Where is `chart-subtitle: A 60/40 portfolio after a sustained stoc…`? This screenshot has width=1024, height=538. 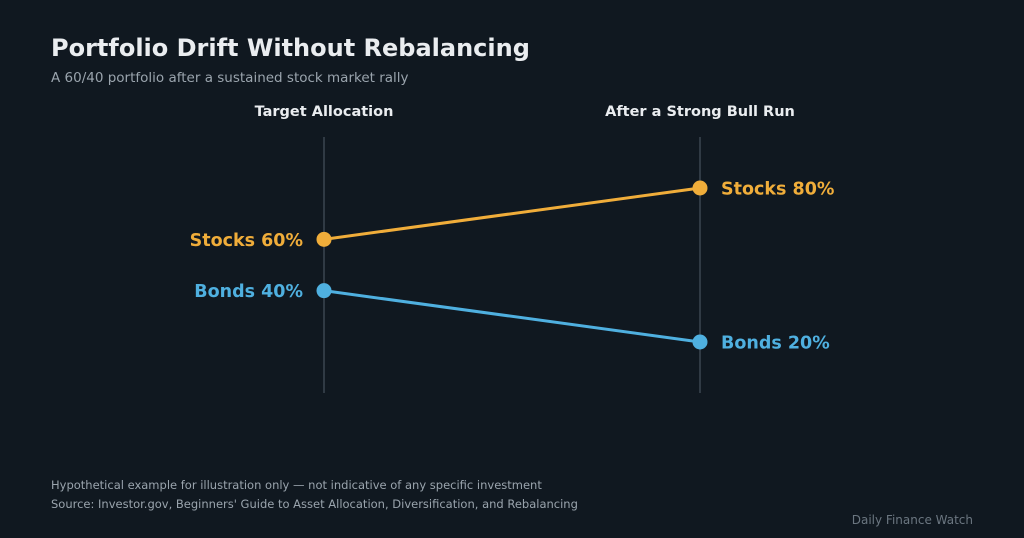
chart-subtitle: A 60/40 portfolio after a sustained stoc… is located at coordinates (230, 78).